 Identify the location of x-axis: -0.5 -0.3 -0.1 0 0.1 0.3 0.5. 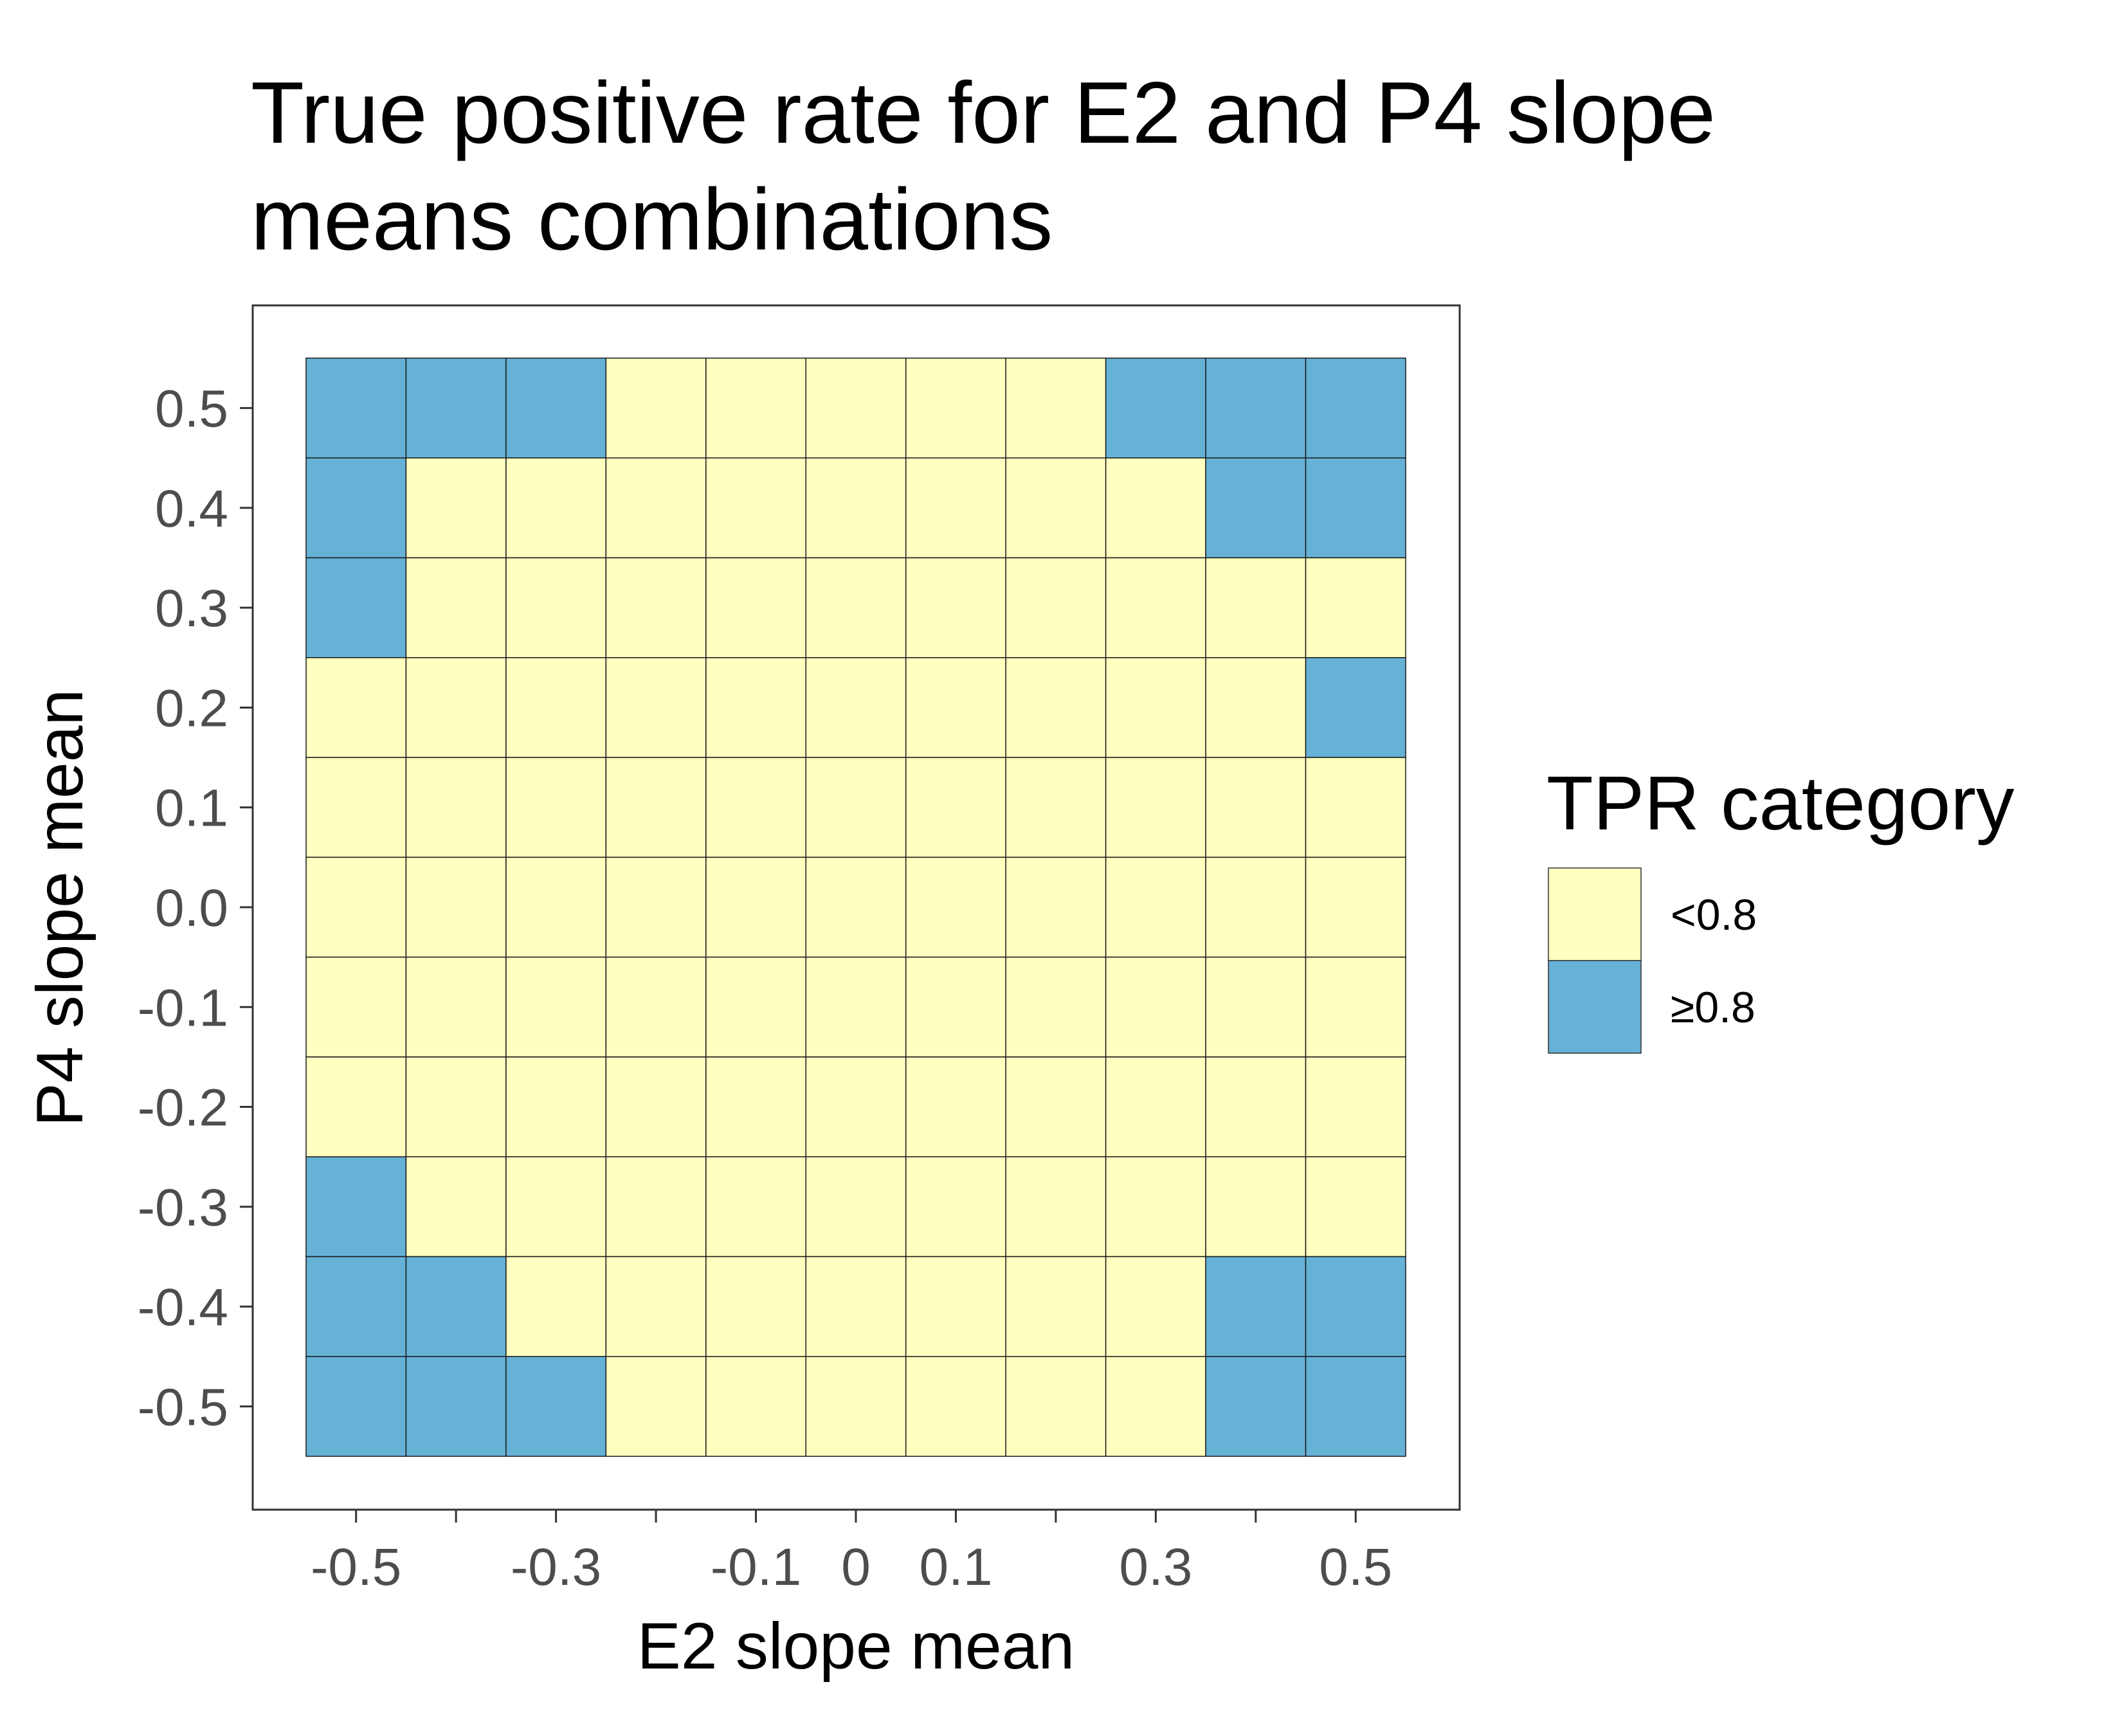
(851, 1553).